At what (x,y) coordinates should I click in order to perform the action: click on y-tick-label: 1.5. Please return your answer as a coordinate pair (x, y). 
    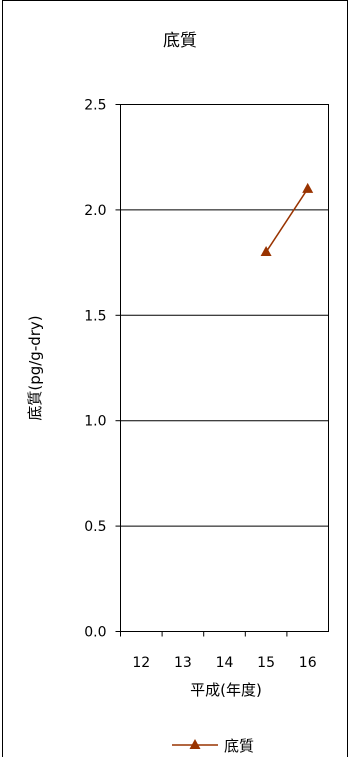
    Looking at the image, I should click on (95, 316).